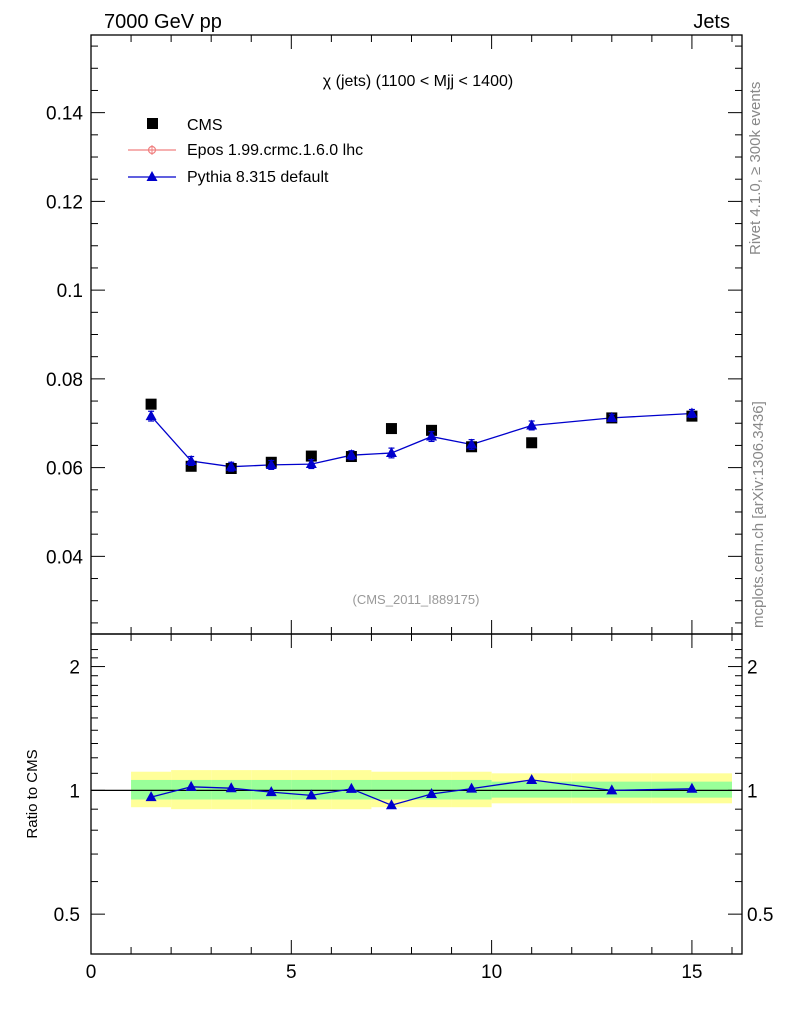 Image resolution: width=786 pixels, height=1024 pixels. What do you see at coordinates (421, 792) in the screenshot?
I see `ratio-pythia-line` at bounding box center [421, 792].